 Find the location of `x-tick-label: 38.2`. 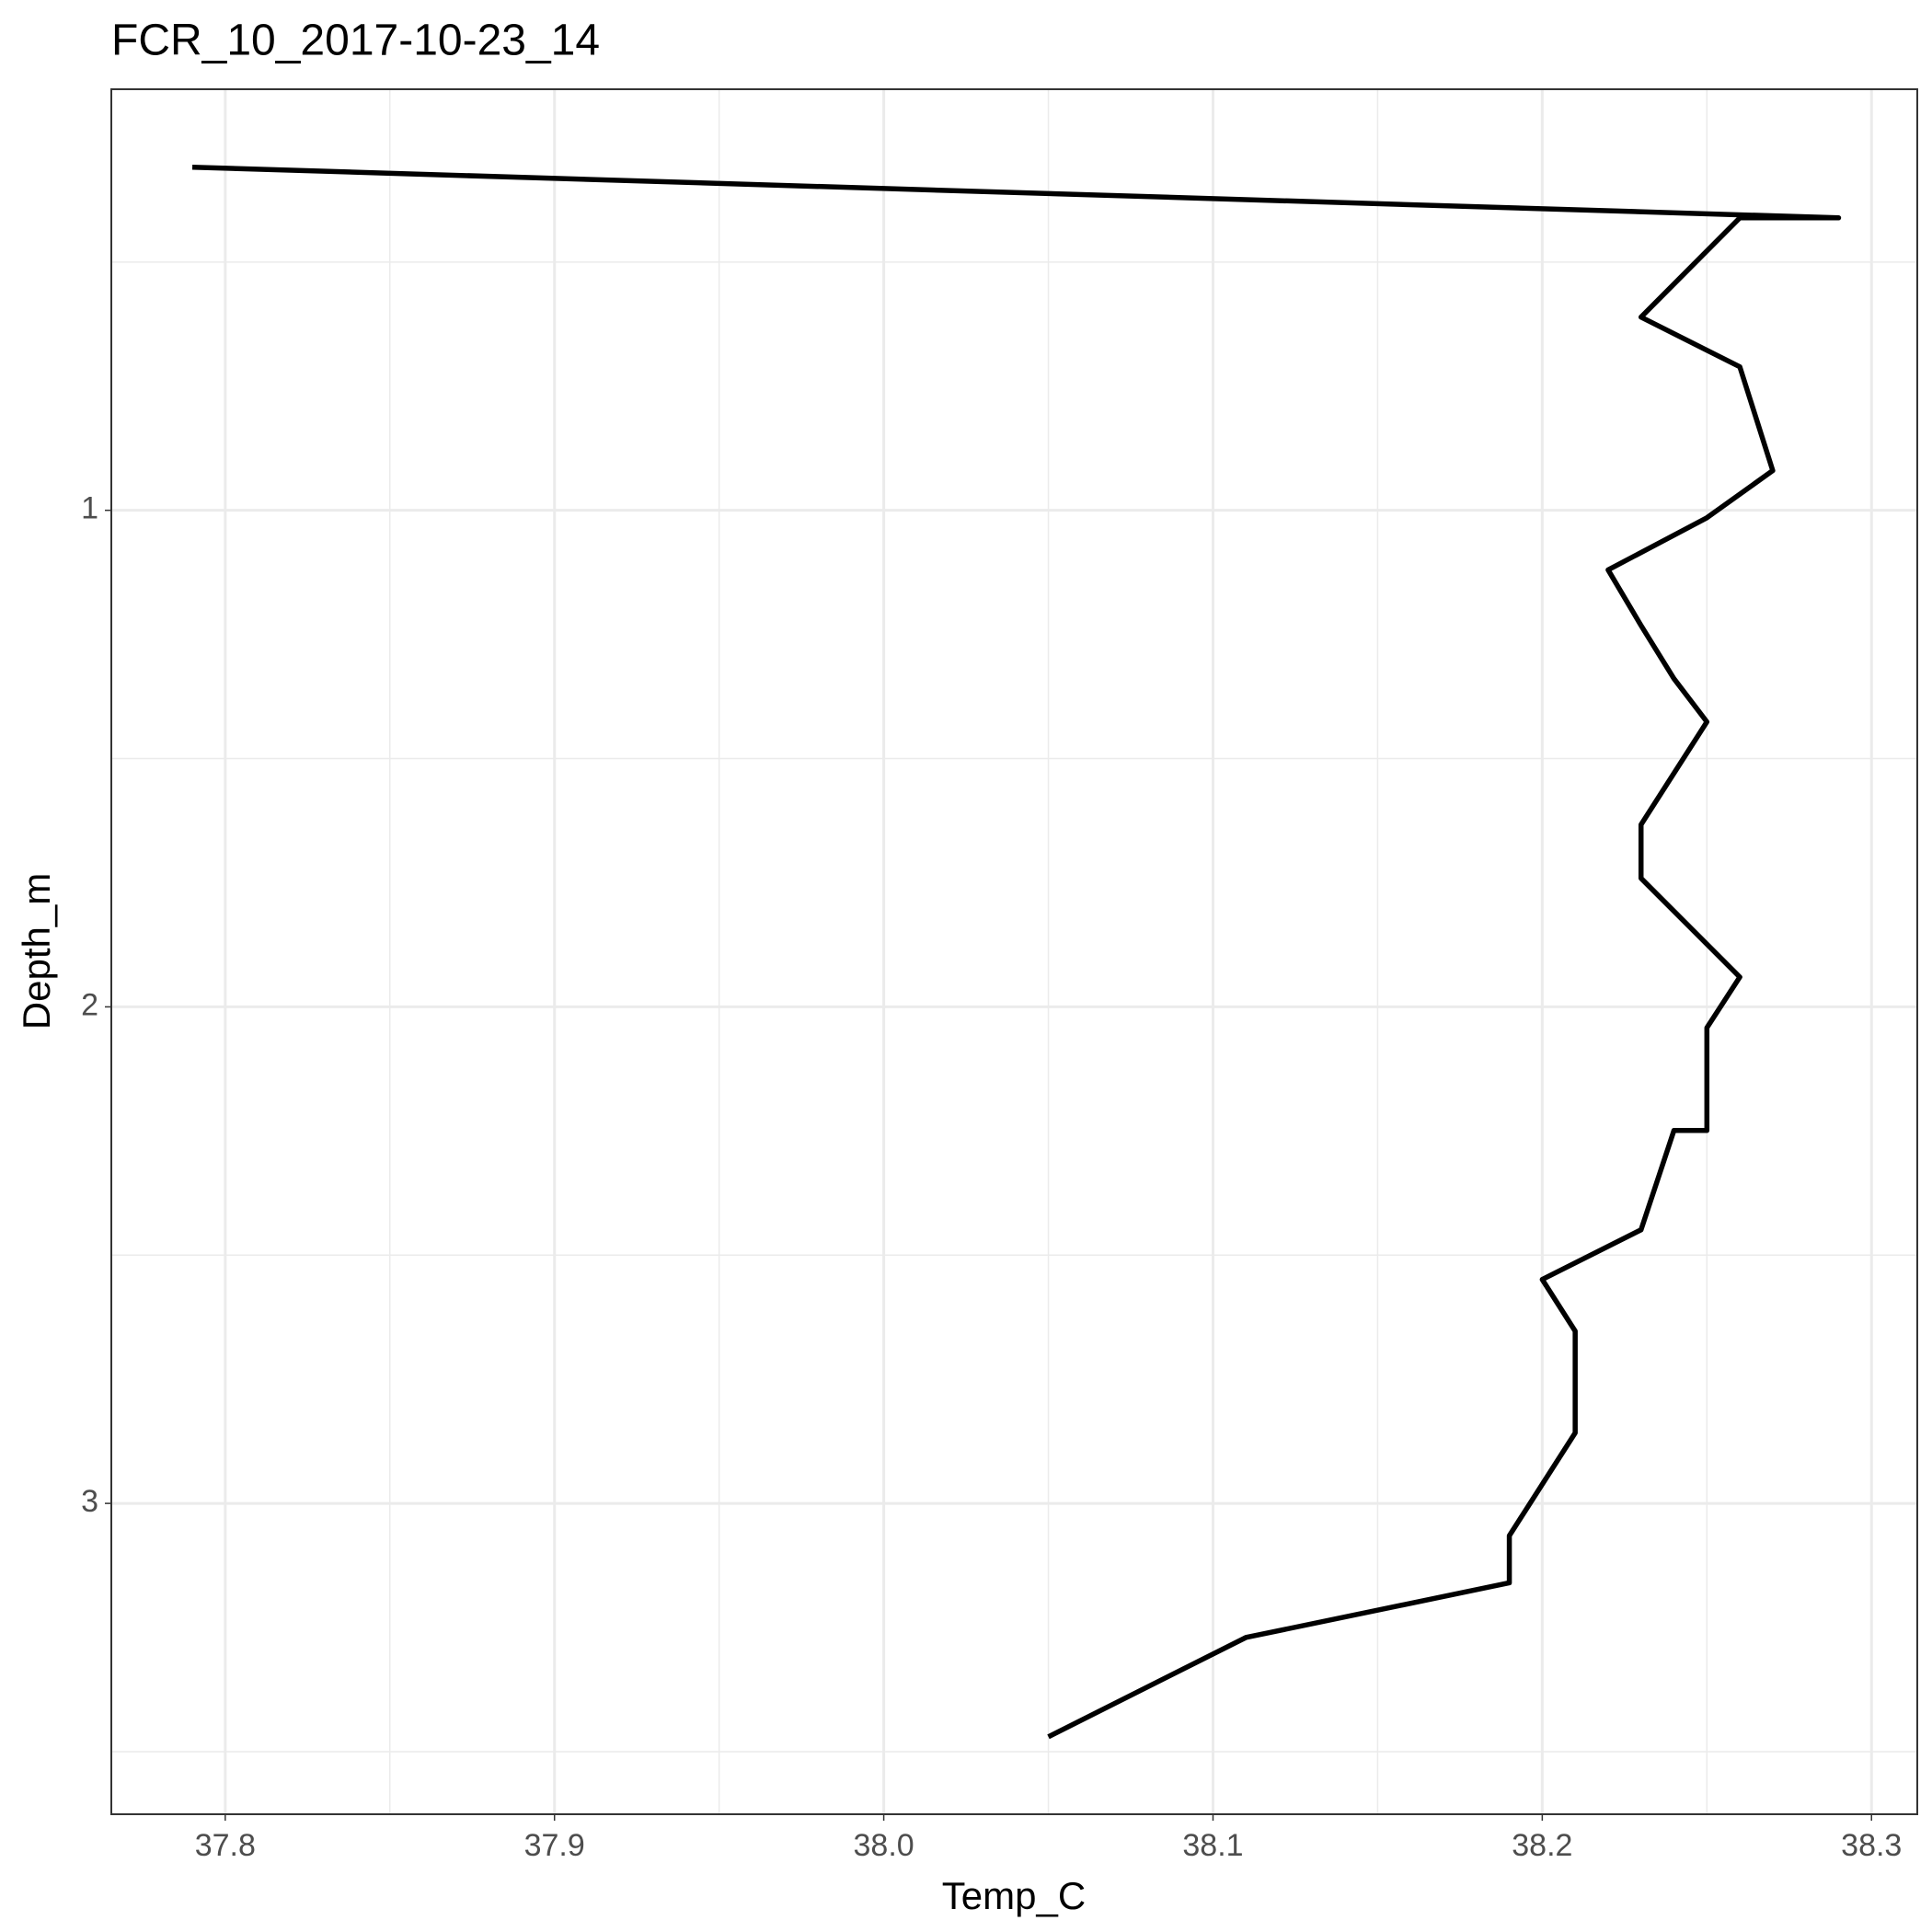

x-tick-label: 38.2 is located at coordinates (1542, 1845).